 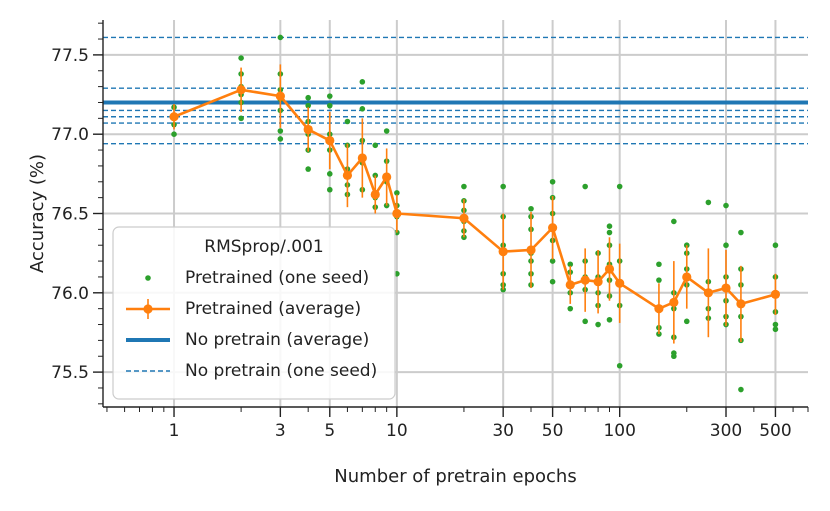 What do you see at coordinates (277, 340) in the screenshot?
I see `legend-entry-label: No pretrain (average)` at bounding box center [277, 340].